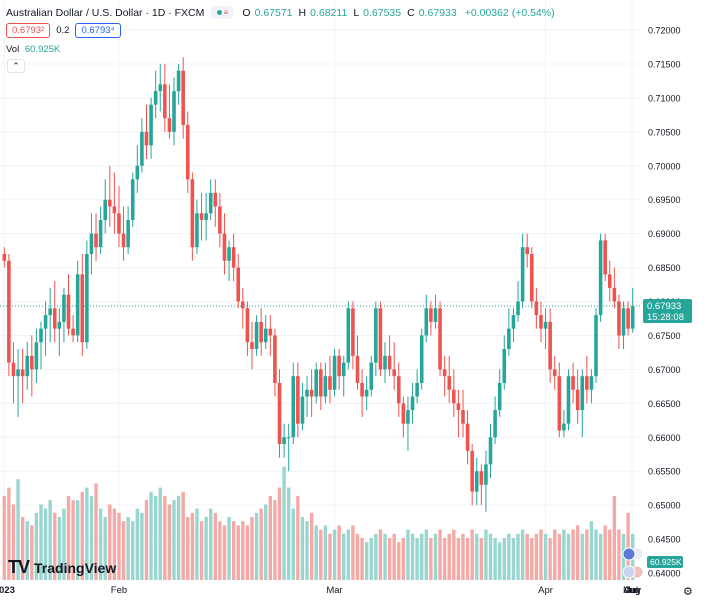 The height and width of the screenshot is (600, 710). Describe the element at coordinates (667, 311) in the screenshot. I see `last-price-label: 0.67933 15:28:08` at that location.